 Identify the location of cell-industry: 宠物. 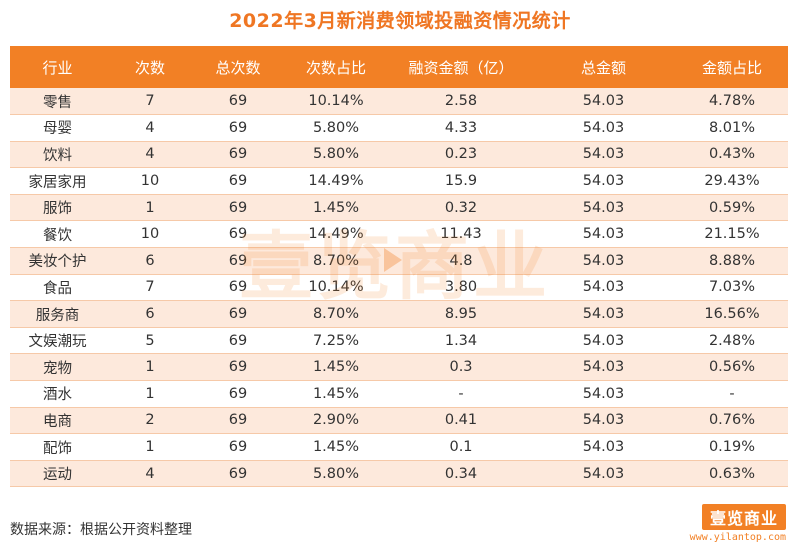
(57, 367).